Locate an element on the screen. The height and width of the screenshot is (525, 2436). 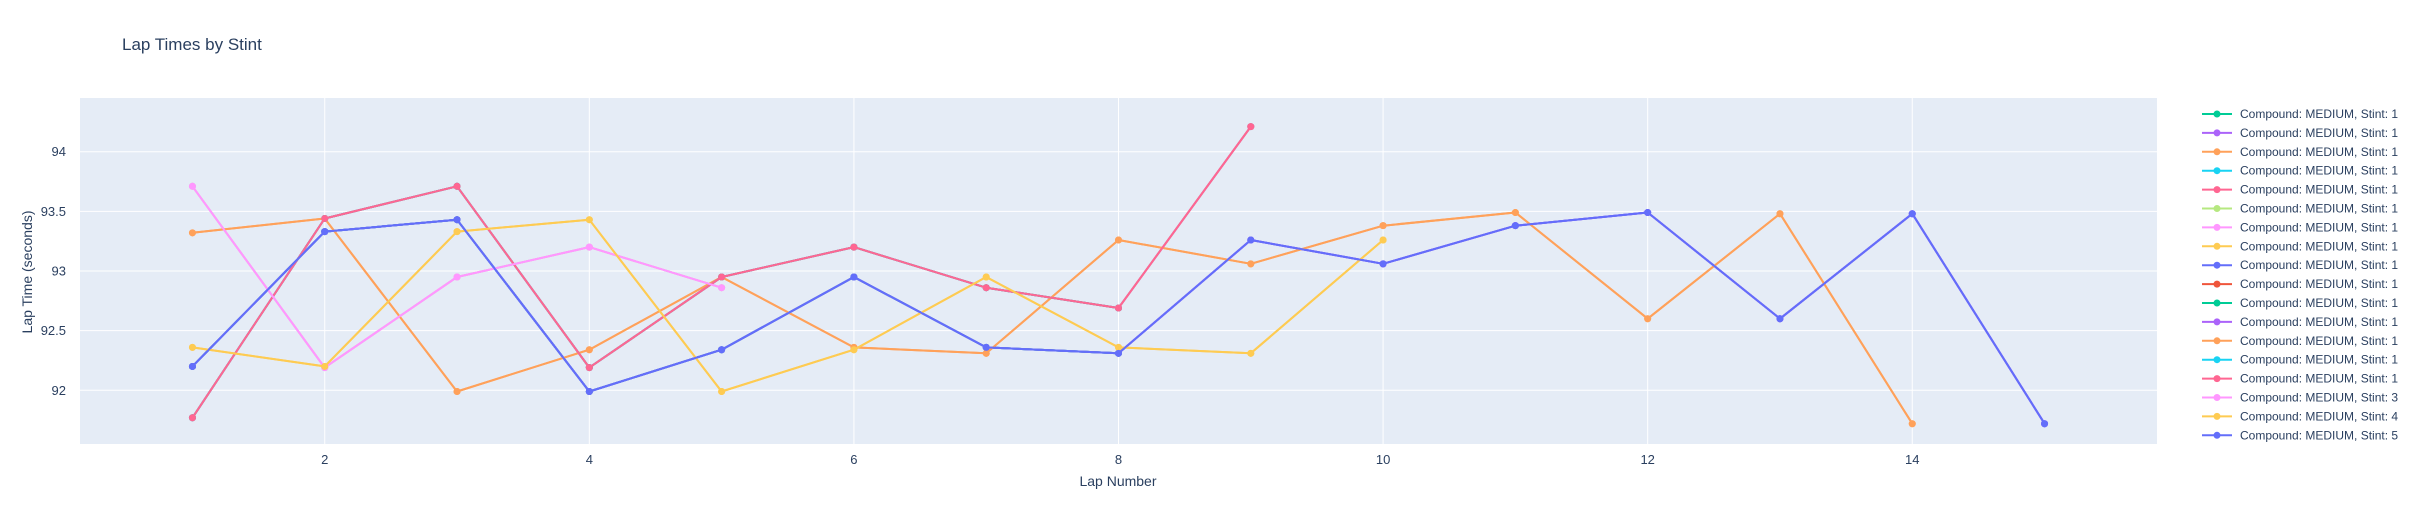
legend-label: Compound: MEDIUM, Stint: 5 is located at coordinates (2319, 435).